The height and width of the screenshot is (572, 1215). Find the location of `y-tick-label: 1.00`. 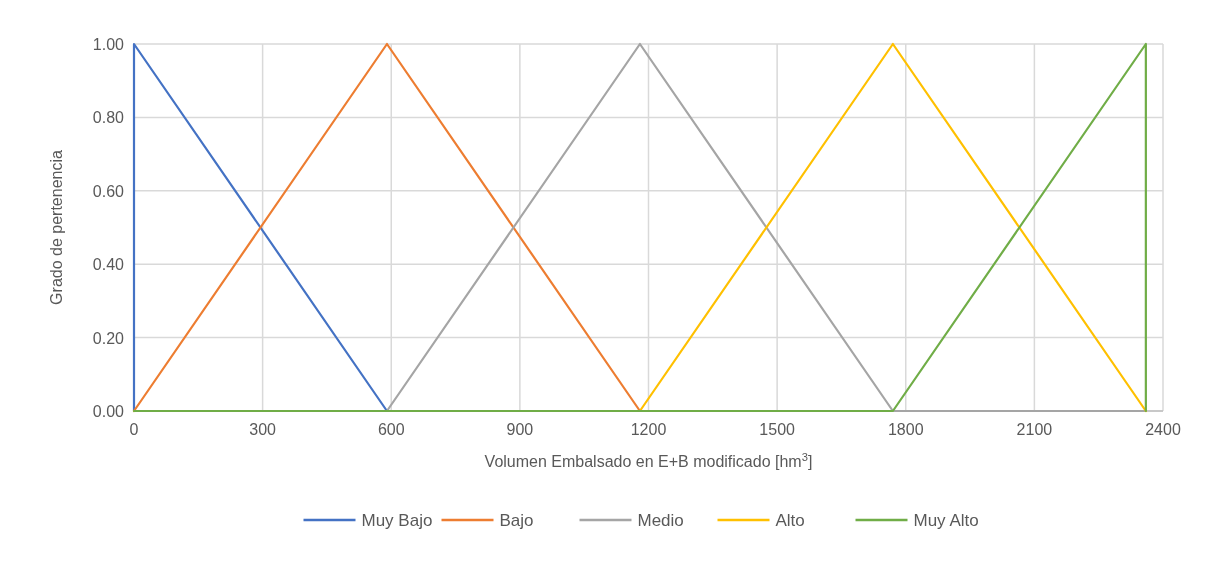

y-tick-label: 1.00 is located at coordinates (108, 44).